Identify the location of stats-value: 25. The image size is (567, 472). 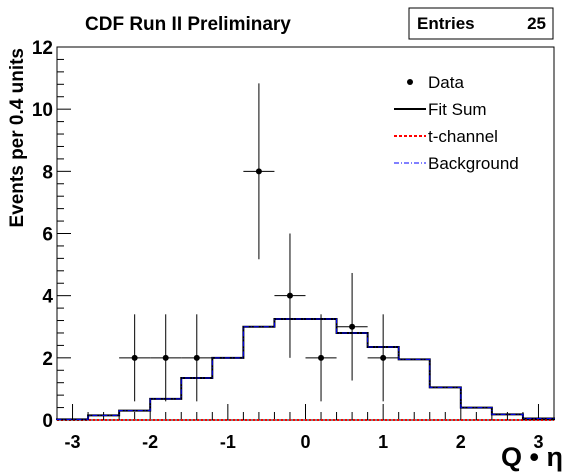
(536, 23).